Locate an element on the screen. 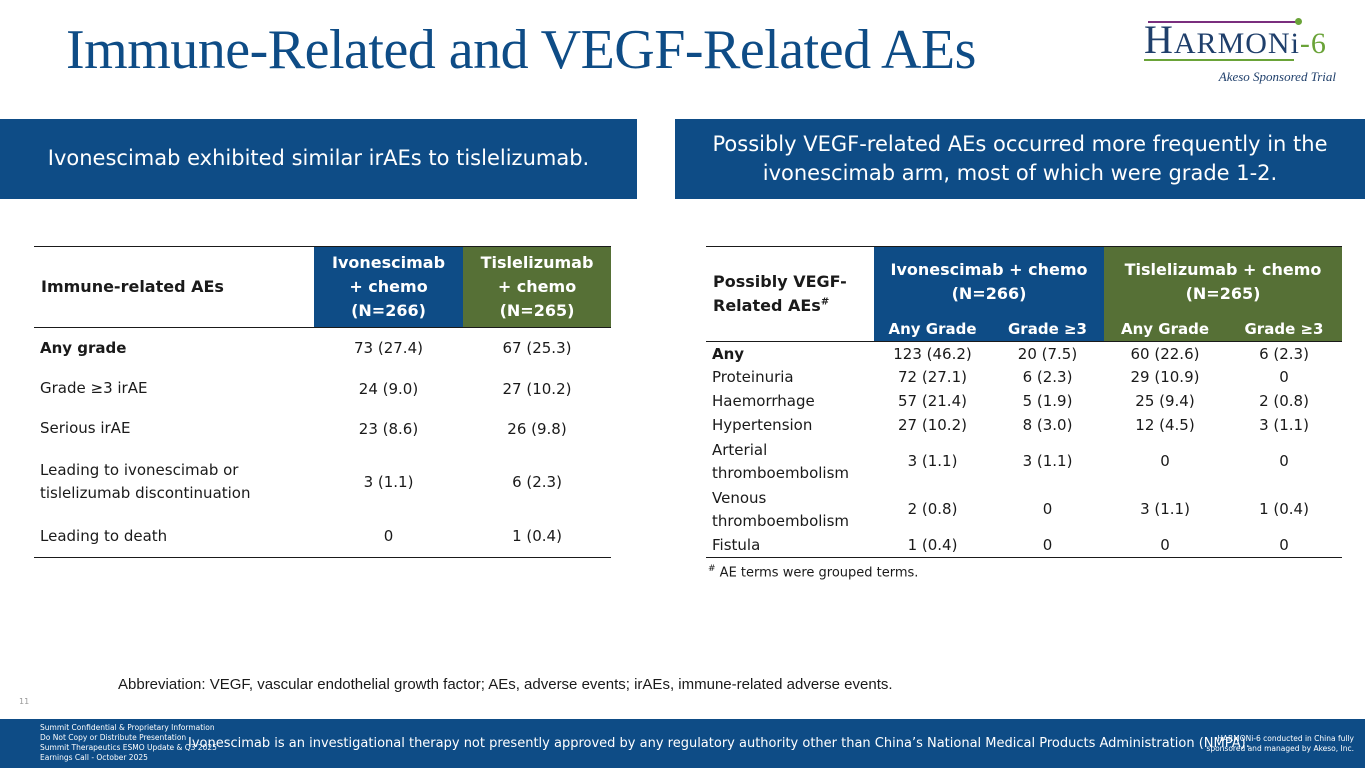 The height and width of the screenshot is (768, 1365). row-header-vegf-related-aes: Possibly VEGF- Related AEs# is located at coordinates (790, 294).